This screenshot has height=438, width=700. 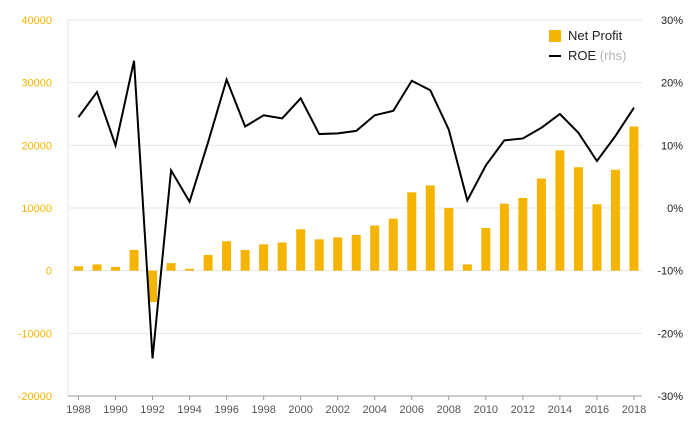 What do you see at coordinates (675, 209) in the screenshot?
I see `right-axis-tick-label: 0%` at bounding box center [675, 209].